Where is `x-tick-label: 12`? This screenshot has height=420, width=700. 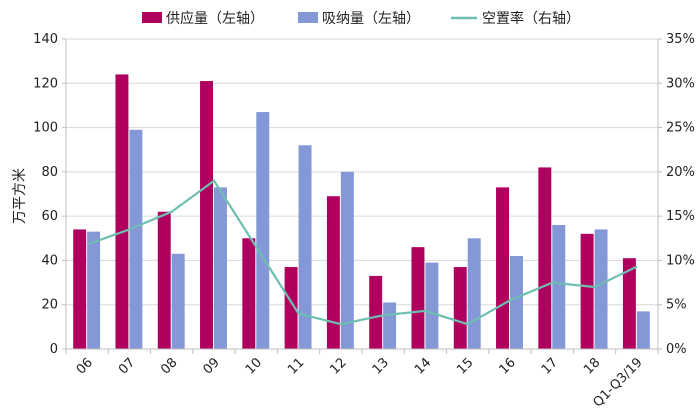
x-tick-label: 12 is located at coordinates (338, 366).